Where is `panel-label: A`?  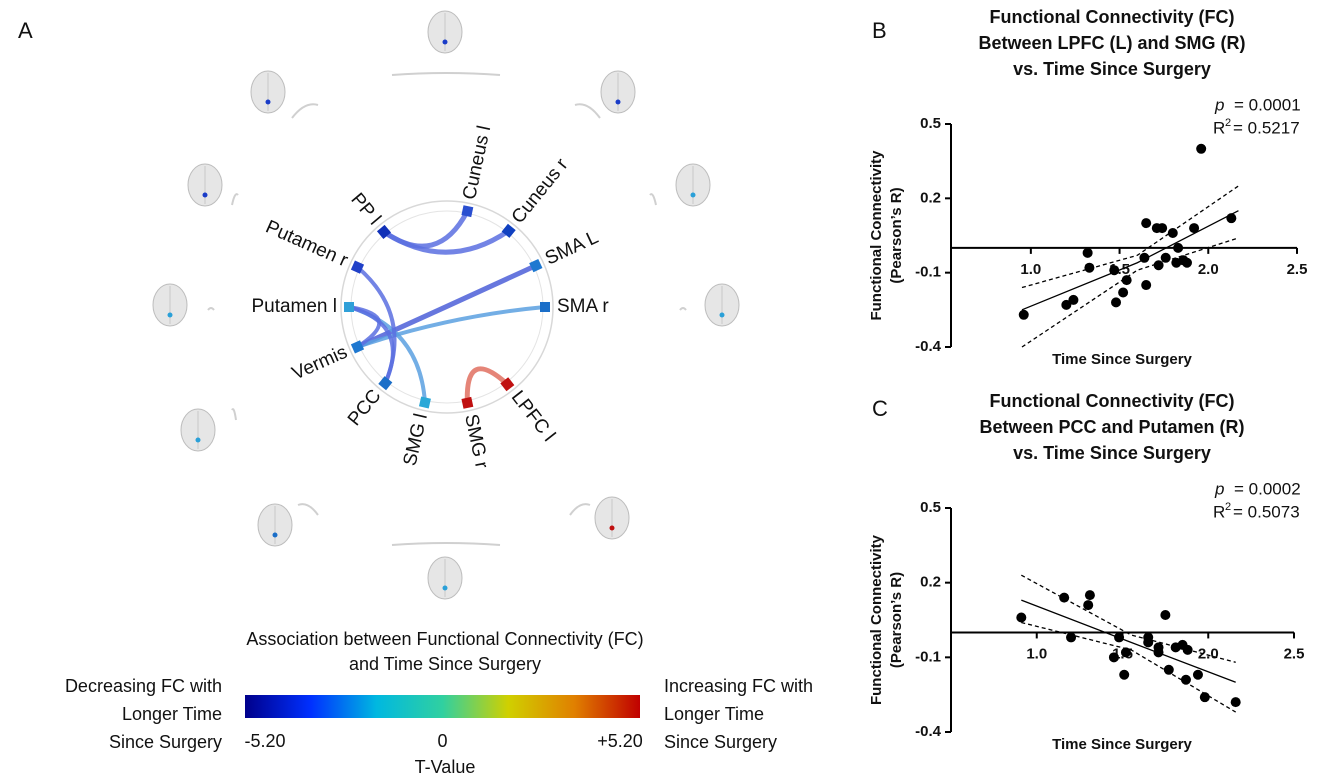
panel-label: A is located at coordinates (25, 30).